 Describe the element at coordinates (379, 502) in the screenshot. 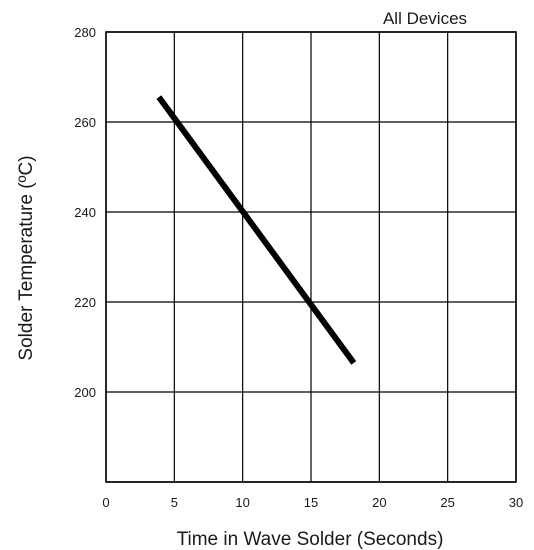

I see `x-tick-label: 20` at that location.